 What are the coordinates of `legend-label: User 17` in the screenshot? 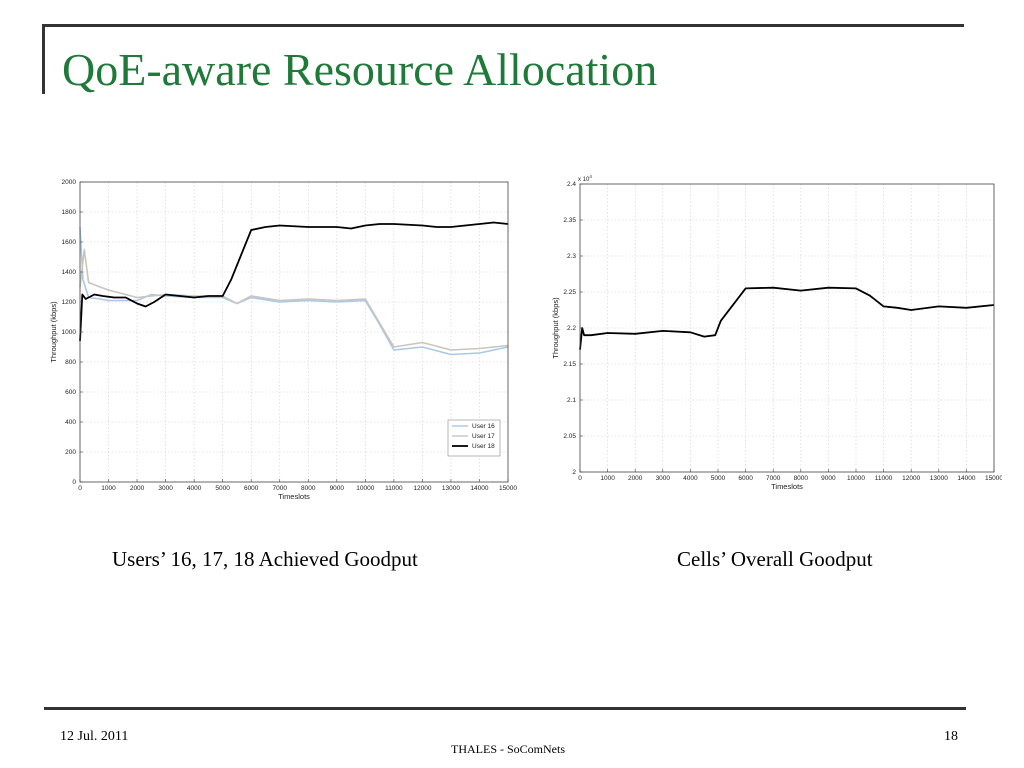 It's located at (483, 436).